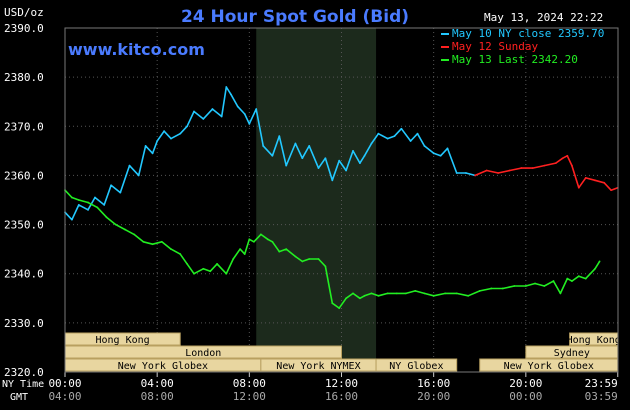  What do you see at coordinates (594, 340) in the screenshot?
I see `market-hours-label: Hong Kong` at bounding box center [594, 340].